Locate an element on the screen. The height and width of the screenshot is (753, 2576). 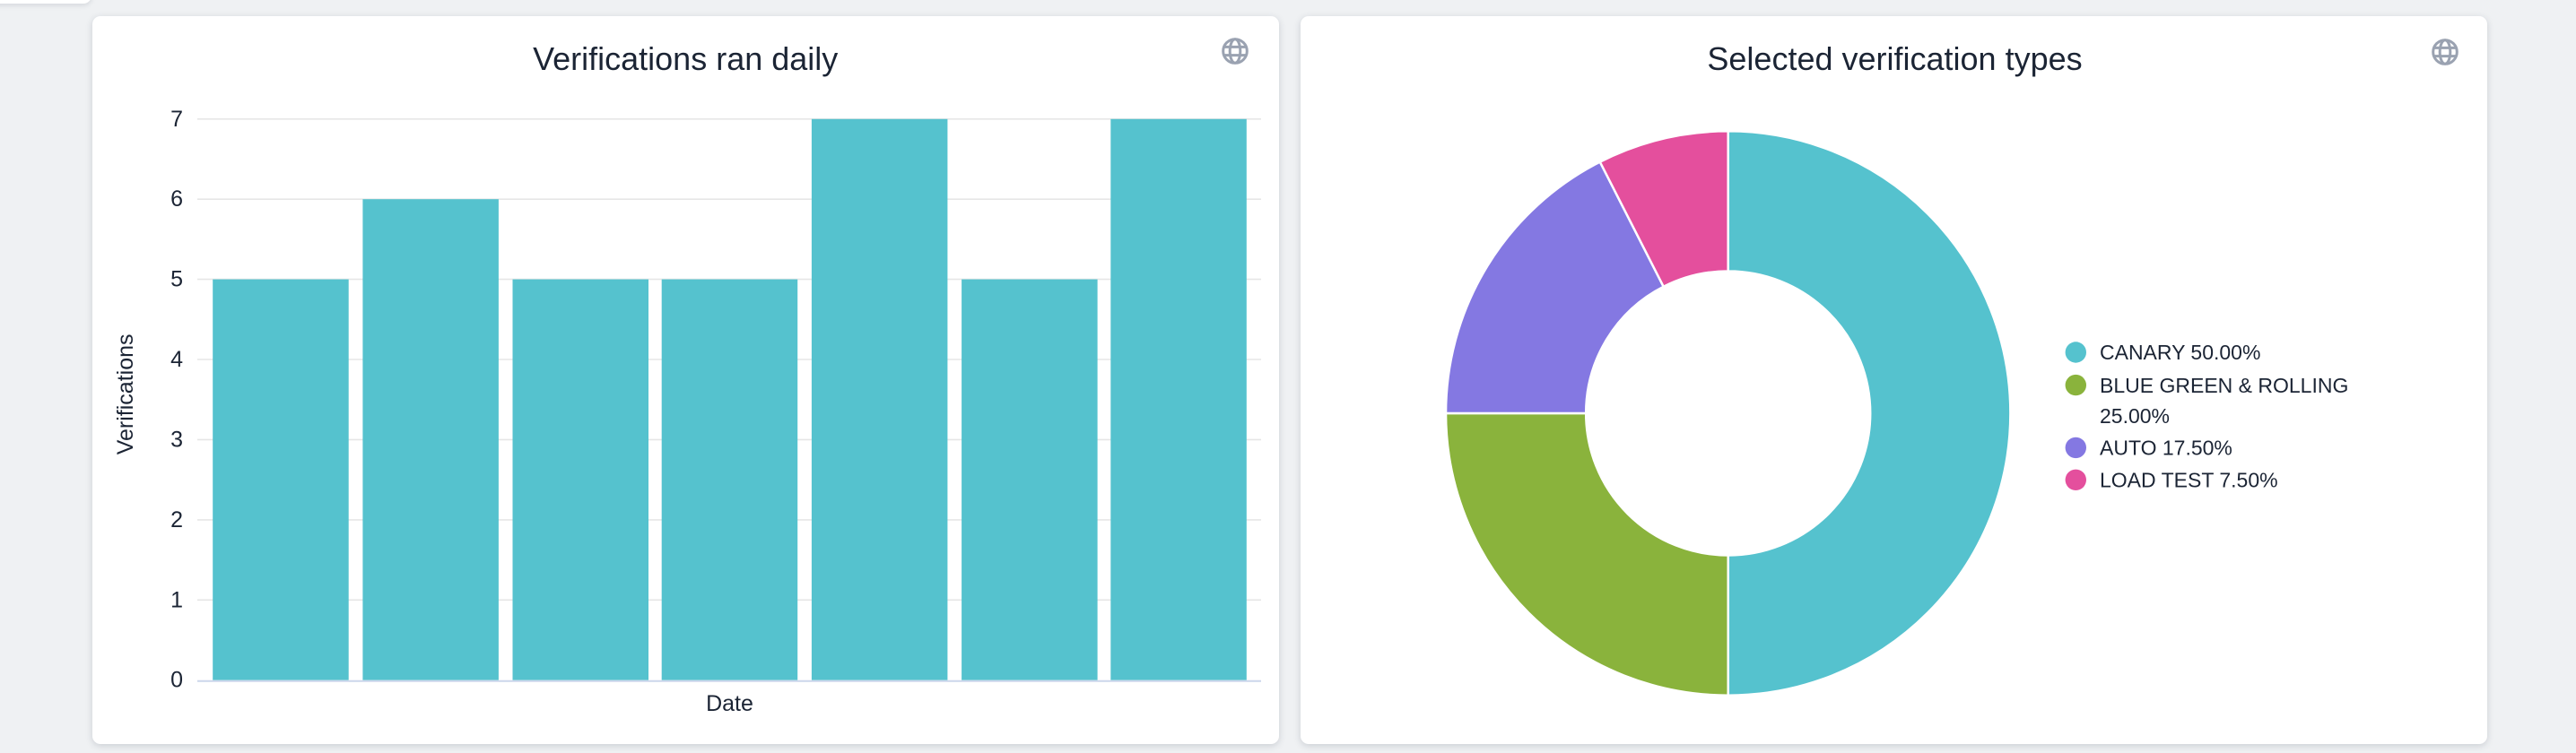
svg-text: Date is located at coordinates (729, 703).